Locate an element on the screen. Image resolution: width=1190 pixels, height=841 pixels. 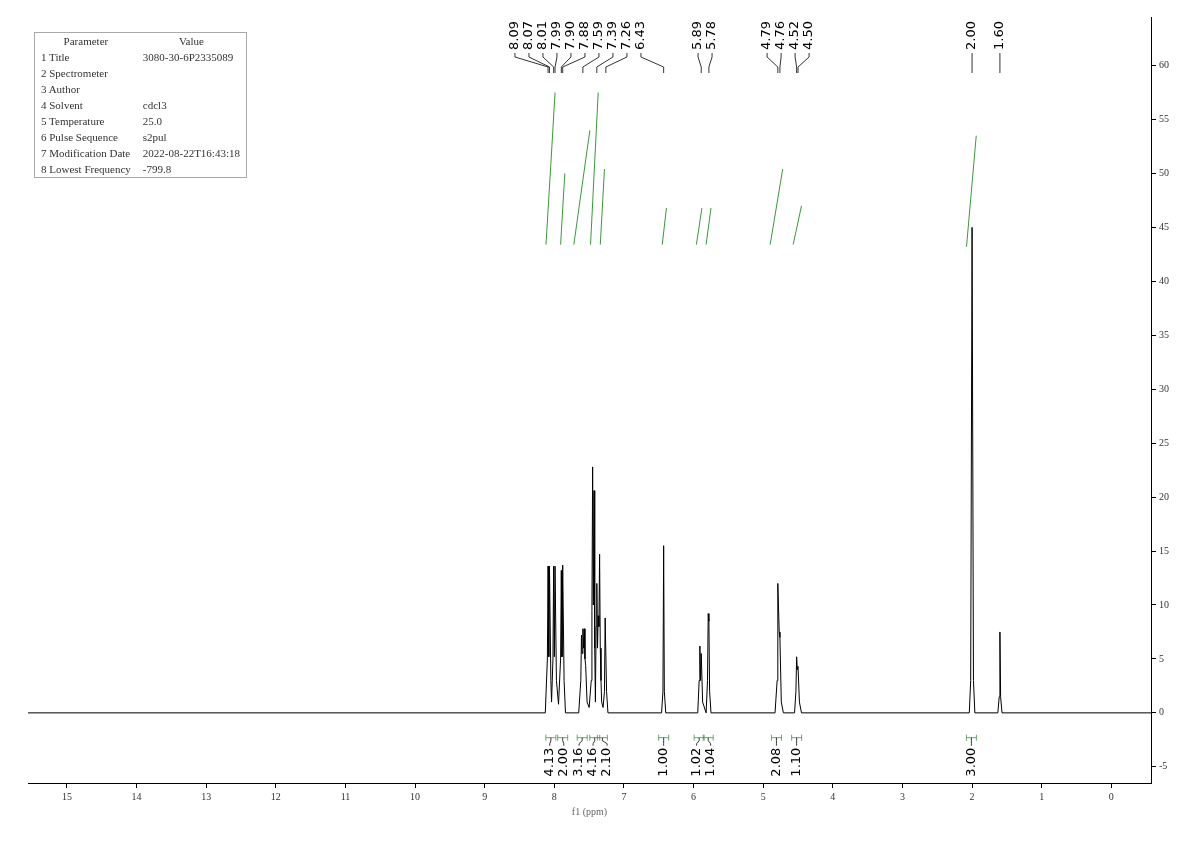
y-tick-label: -5 is located at coordinates (1163, 766).